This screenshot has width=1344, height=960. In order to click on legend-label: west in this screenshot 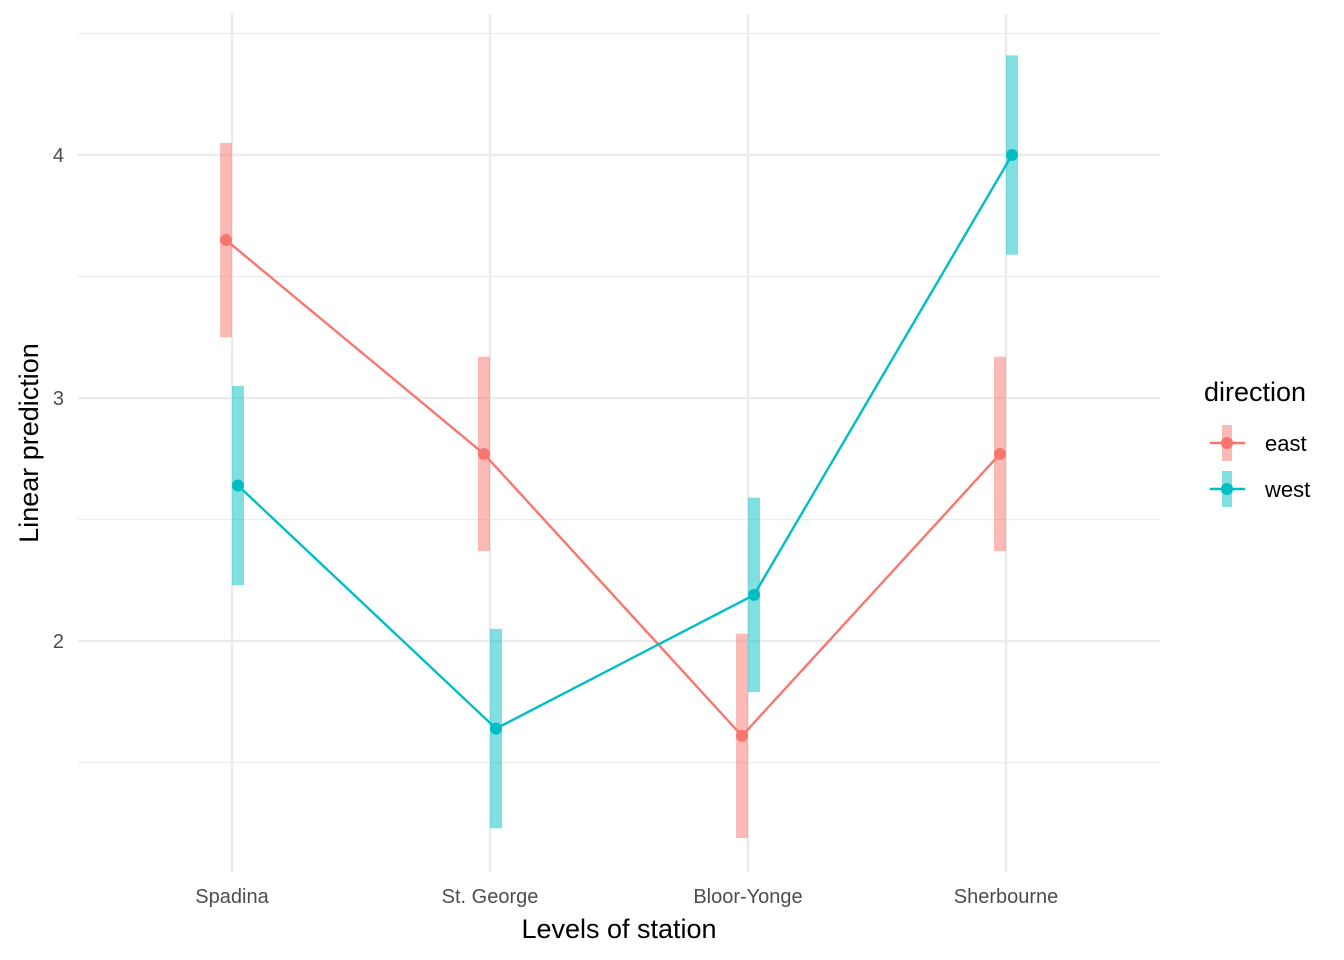, I will do `click(1287, 489)`.